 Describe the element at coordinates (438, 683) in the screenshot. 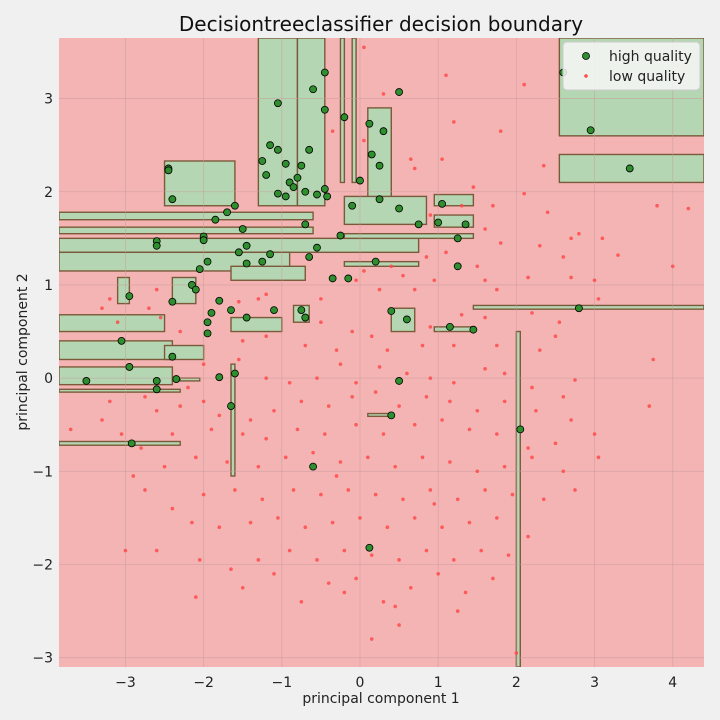

I see `x-tick-label: 1` at that location.